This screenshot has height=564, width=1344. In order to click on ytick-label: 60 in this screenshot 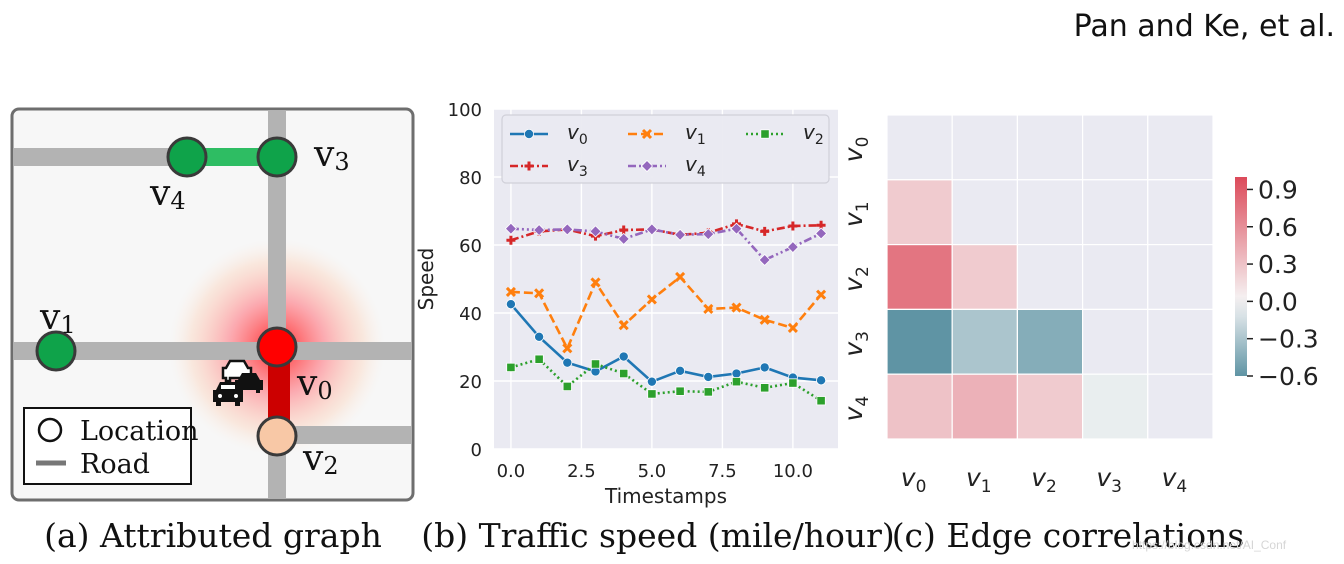, I will do `click(470, 246)`.